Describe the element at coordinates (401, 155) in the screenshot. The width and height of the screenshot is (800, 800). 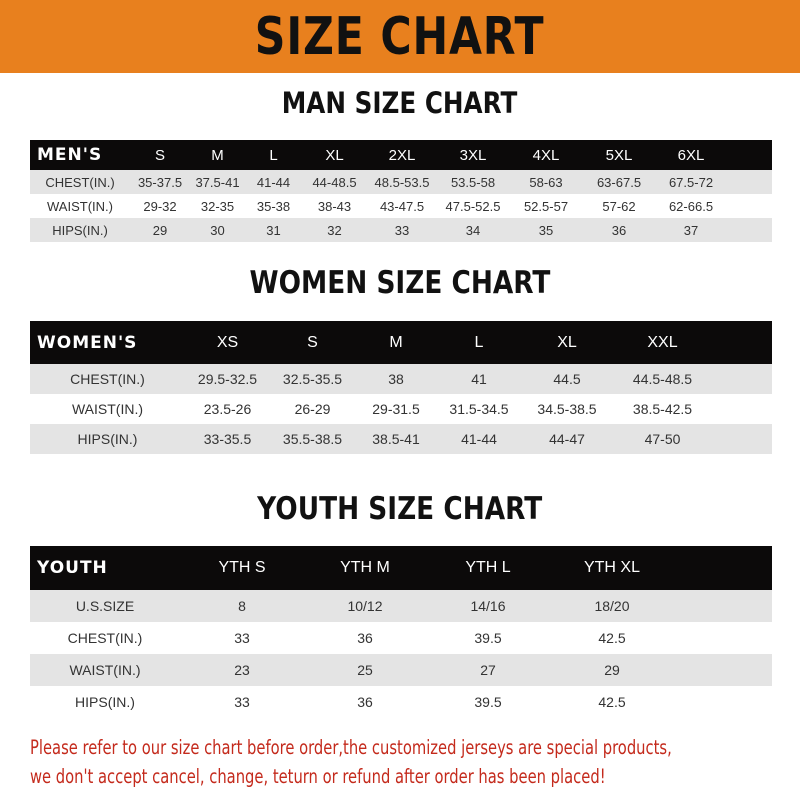
I see `table-header-row: MEN'S S M L XL 2XL 3XL 4XL 5XL 6XL` at that location.